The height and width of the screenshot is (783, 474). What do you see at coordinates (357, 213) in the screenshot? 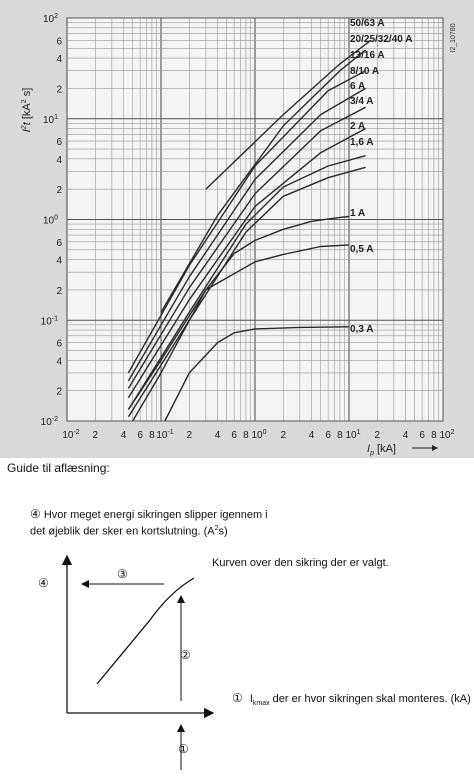
I see `series-label: 1 A` at bounding box center [357, 213].